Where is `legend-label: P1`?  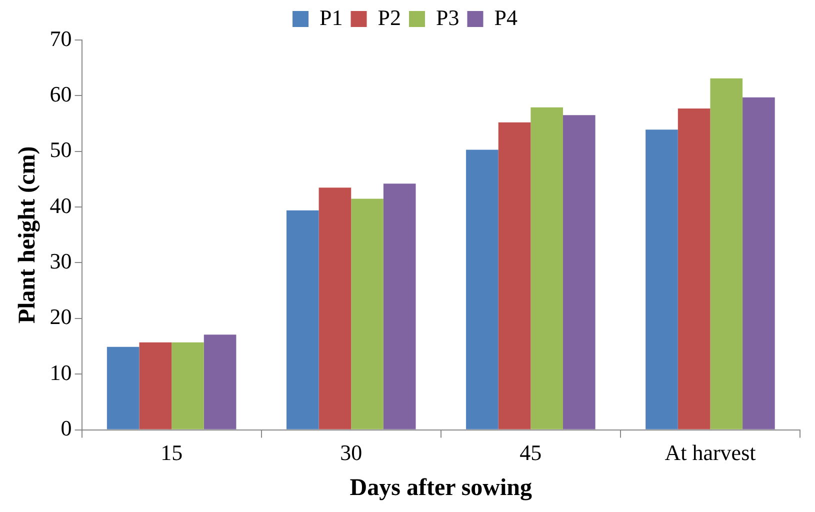 legend-label: P1 is located at coordinates (331, 17).